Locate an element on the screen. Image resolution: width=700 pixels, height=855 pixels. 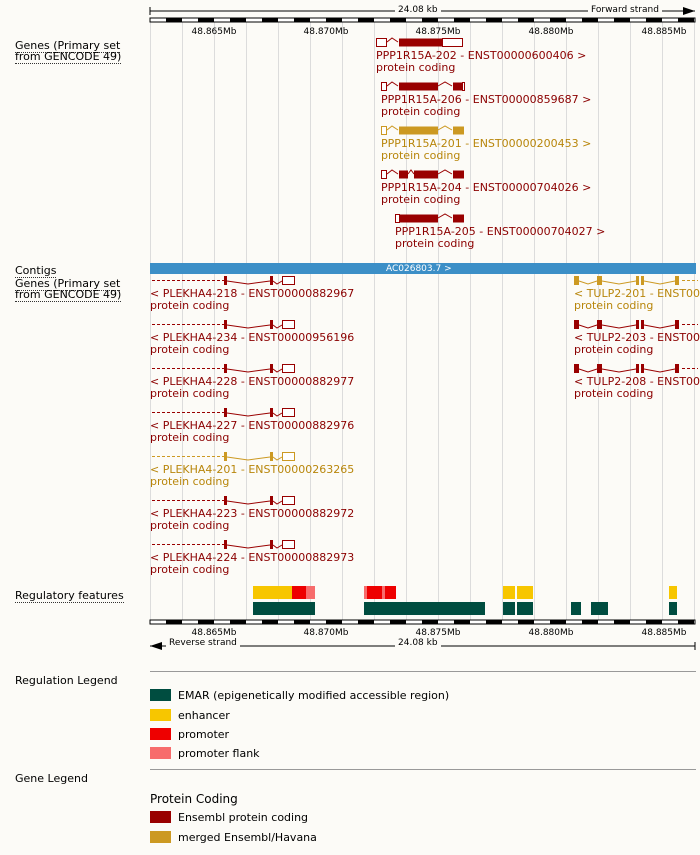
transcript-name: PPP1R15A-201 - ENST00000200453 > is located at coordinates (486, 143).